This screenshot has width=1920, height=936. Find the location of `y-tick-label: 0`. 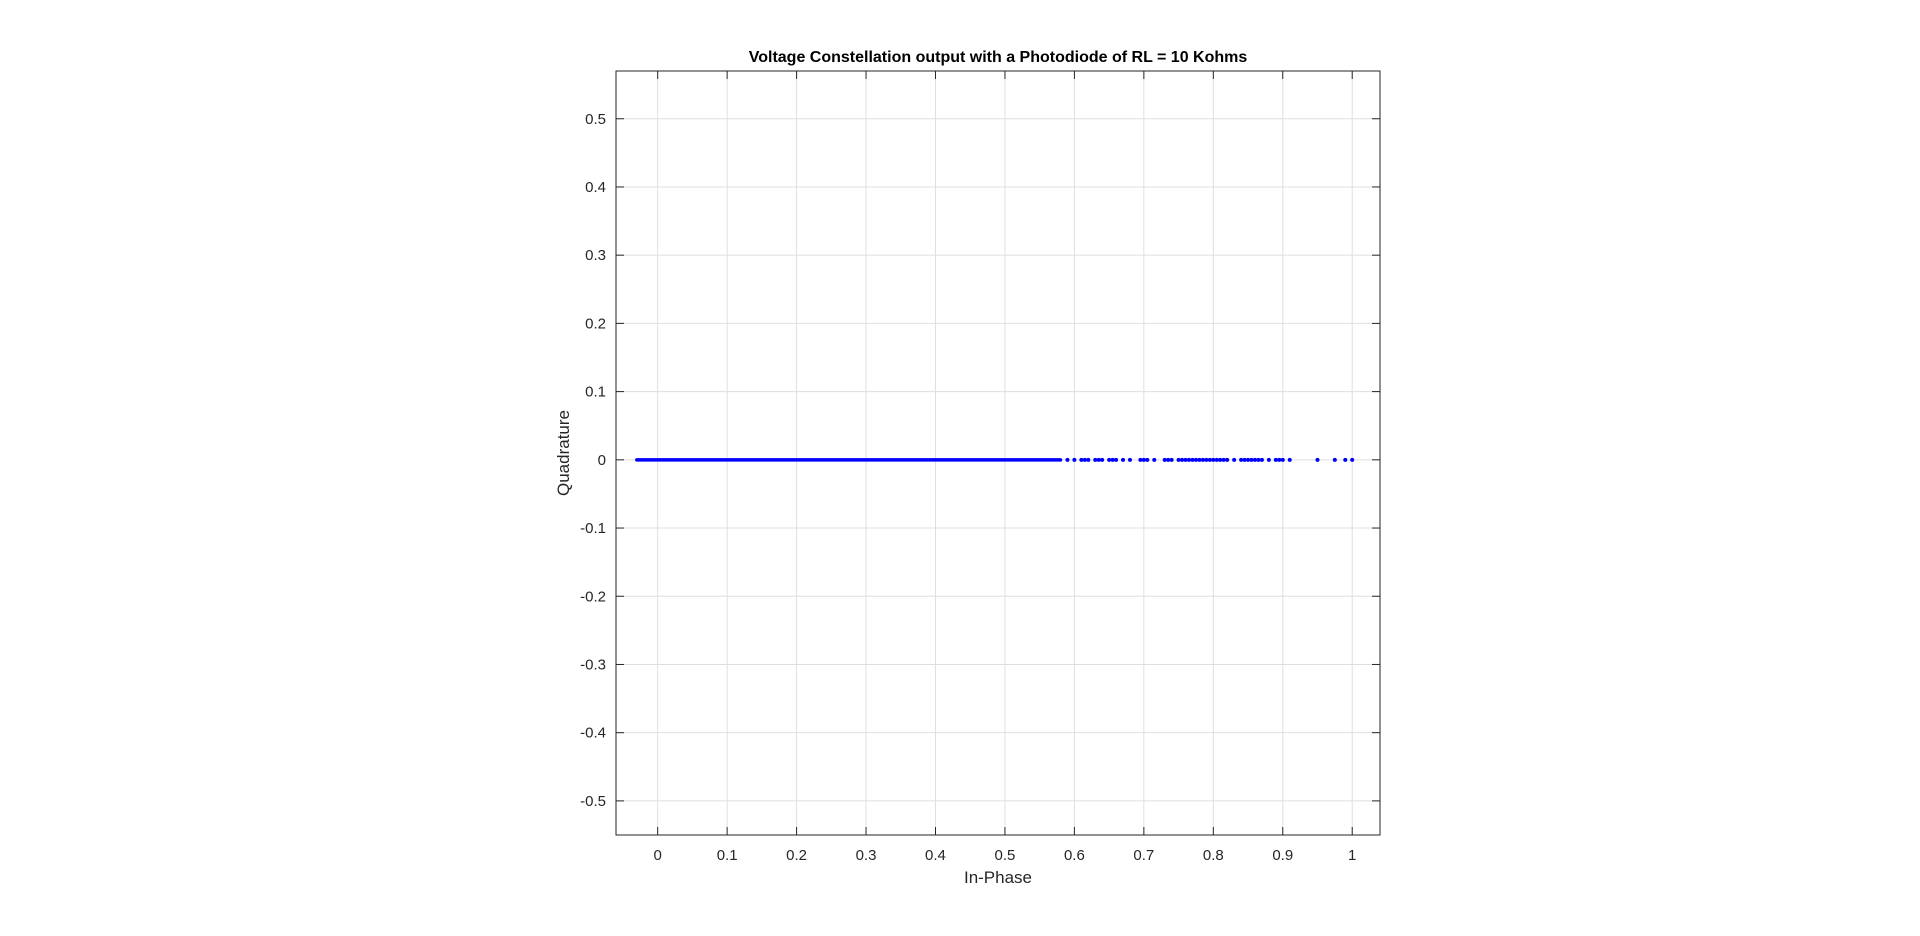

y-tick-label: 0 is located at coordinates (602, 460).